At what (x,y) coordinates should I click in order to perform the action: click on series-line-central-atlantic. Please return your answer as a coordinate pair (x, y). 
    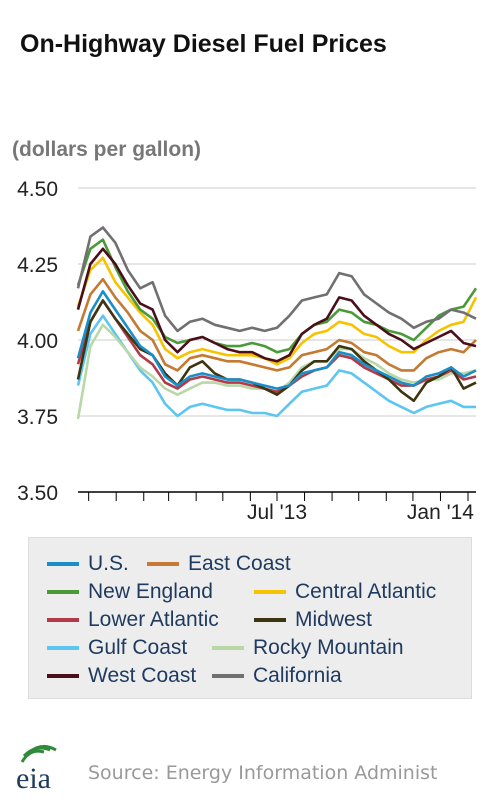
    Looking at the image, I should click on (277, 311).